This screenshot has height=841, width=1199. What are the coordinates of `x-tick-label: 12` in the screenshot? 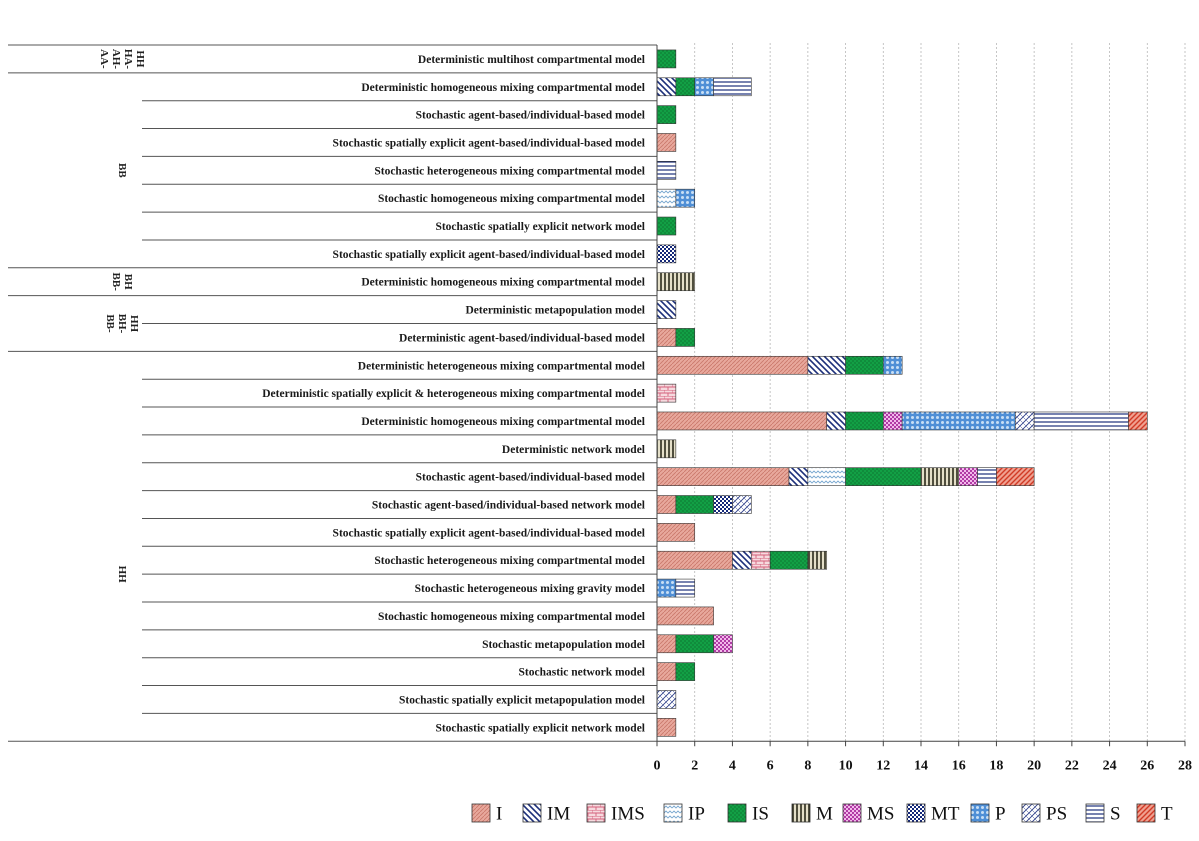 It's located at (883, 765).